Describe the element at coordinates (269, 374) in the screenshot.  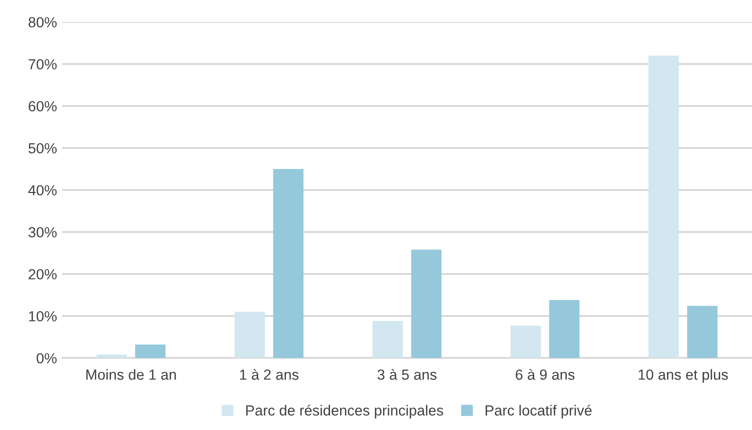
I see `x-tick-label: 1 à 2 ans` at that location.